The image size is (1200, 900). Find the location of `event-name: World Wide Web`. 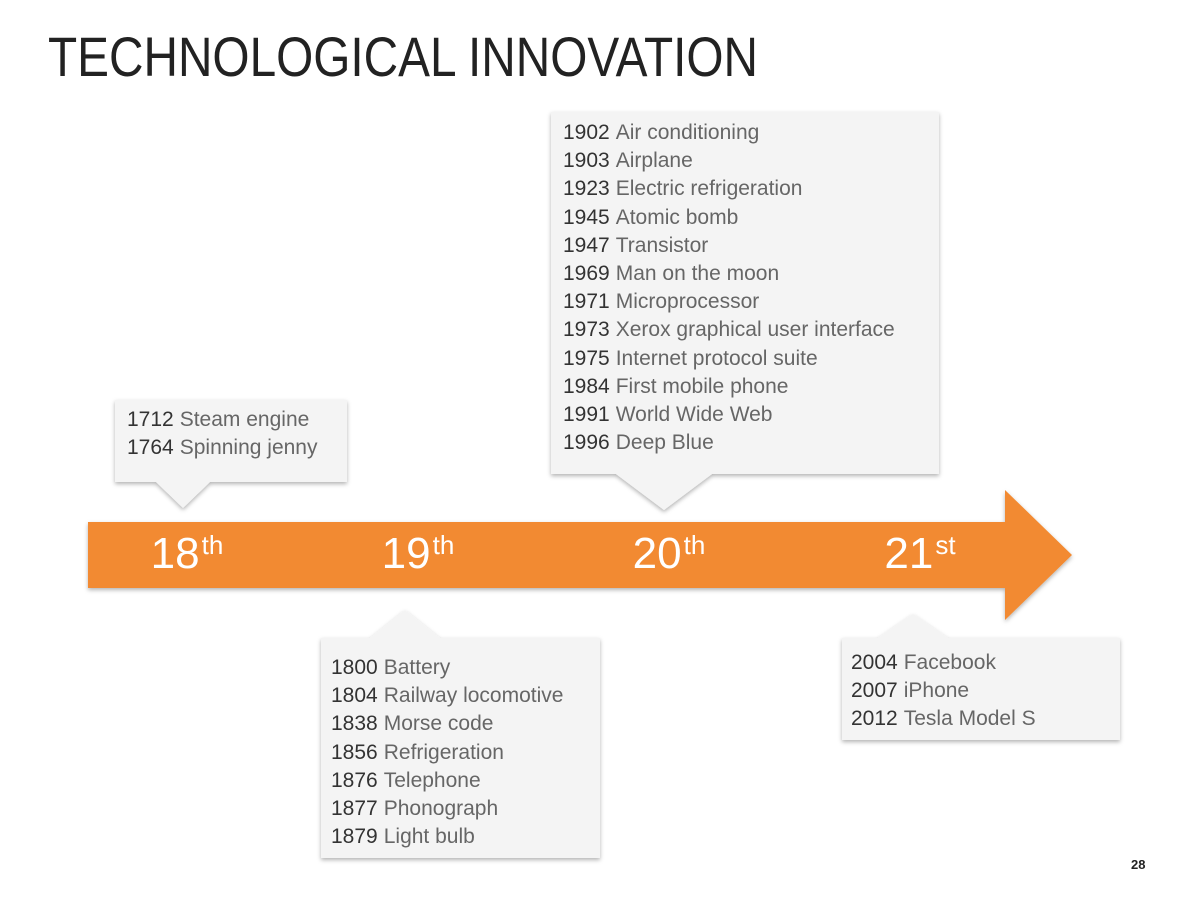

event-name: World Wide Web is located at coordinates (694, 415).